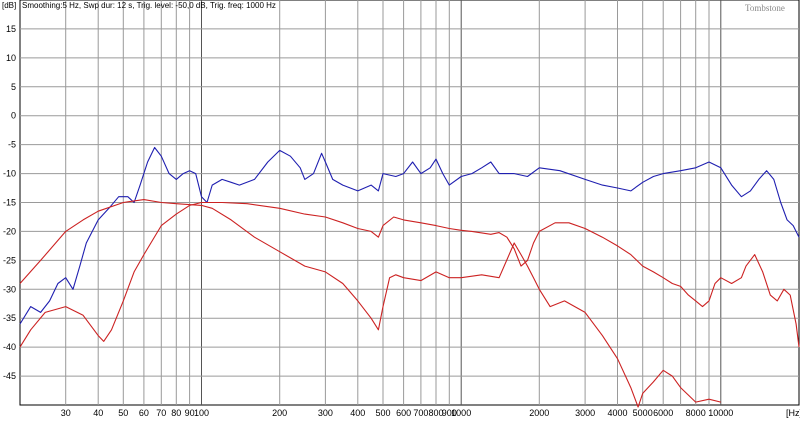 This screenshot has height=425, width=800. Describe the element at coordinates (435, 413) in the screenshot. I see `x-tick-label: 800` at that location.